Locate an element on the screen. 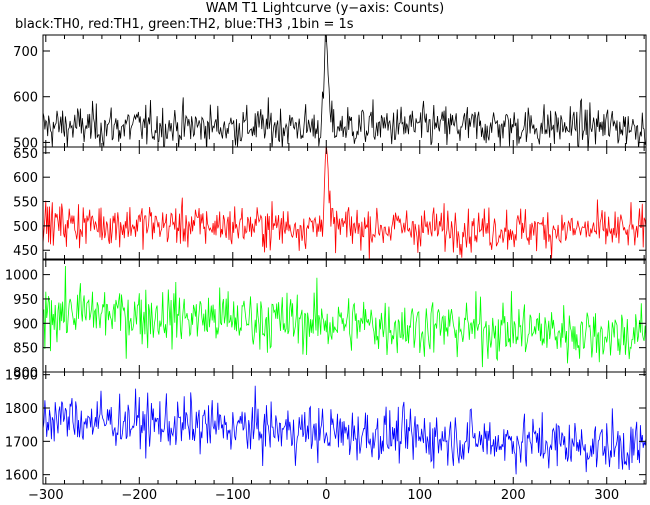  x-tick-label: 100 is located at coordinates (419, 495).